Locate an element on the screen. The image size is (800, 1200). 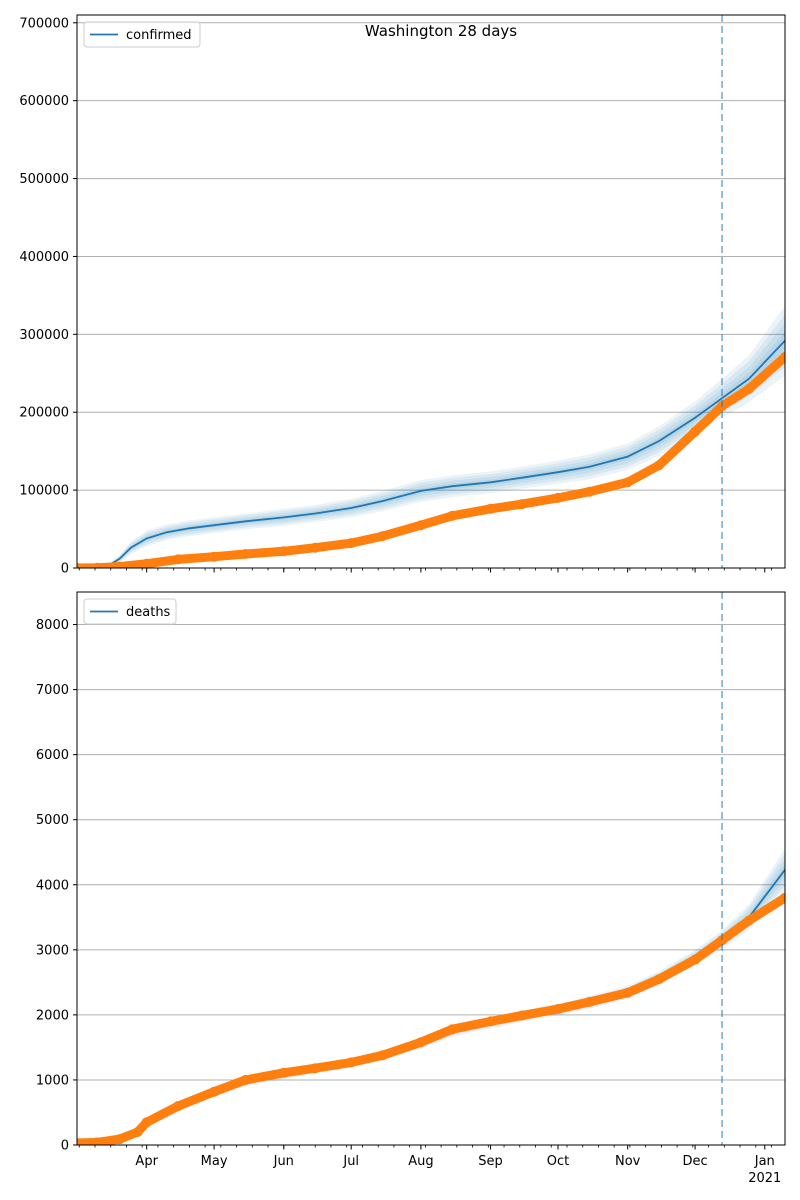
y-tick-label: 600000 is located at coordinates (44, 101).